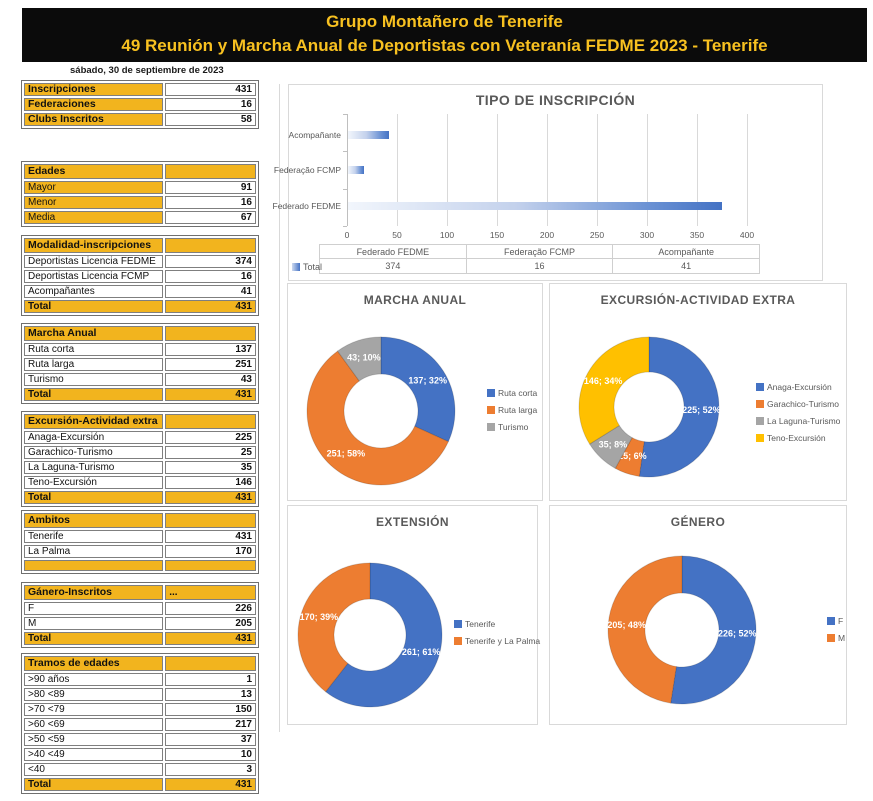 This screenshot has height=801, width=873. I want to click on table-cell-label: Mayor, so click(94, 187).